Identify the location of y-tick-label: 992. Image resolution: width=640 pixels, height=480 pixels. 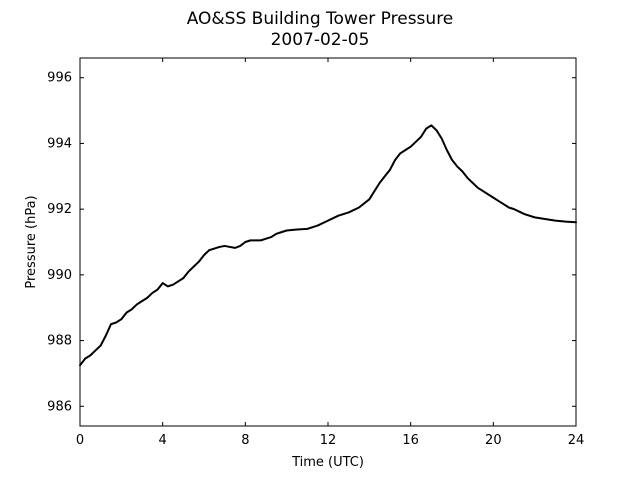
(59, 209).